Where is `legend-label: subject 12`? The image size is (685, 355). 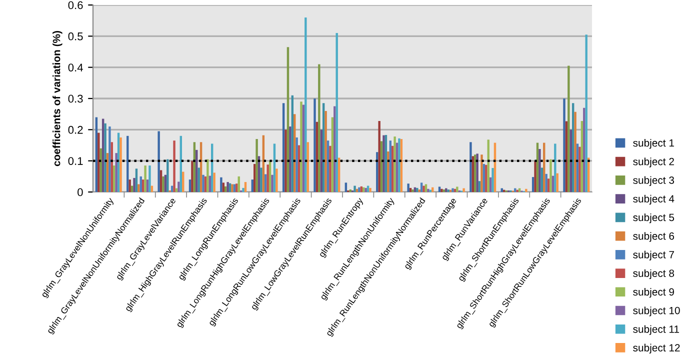 legend-label: subject 12 is located at coordinates (656, 349).